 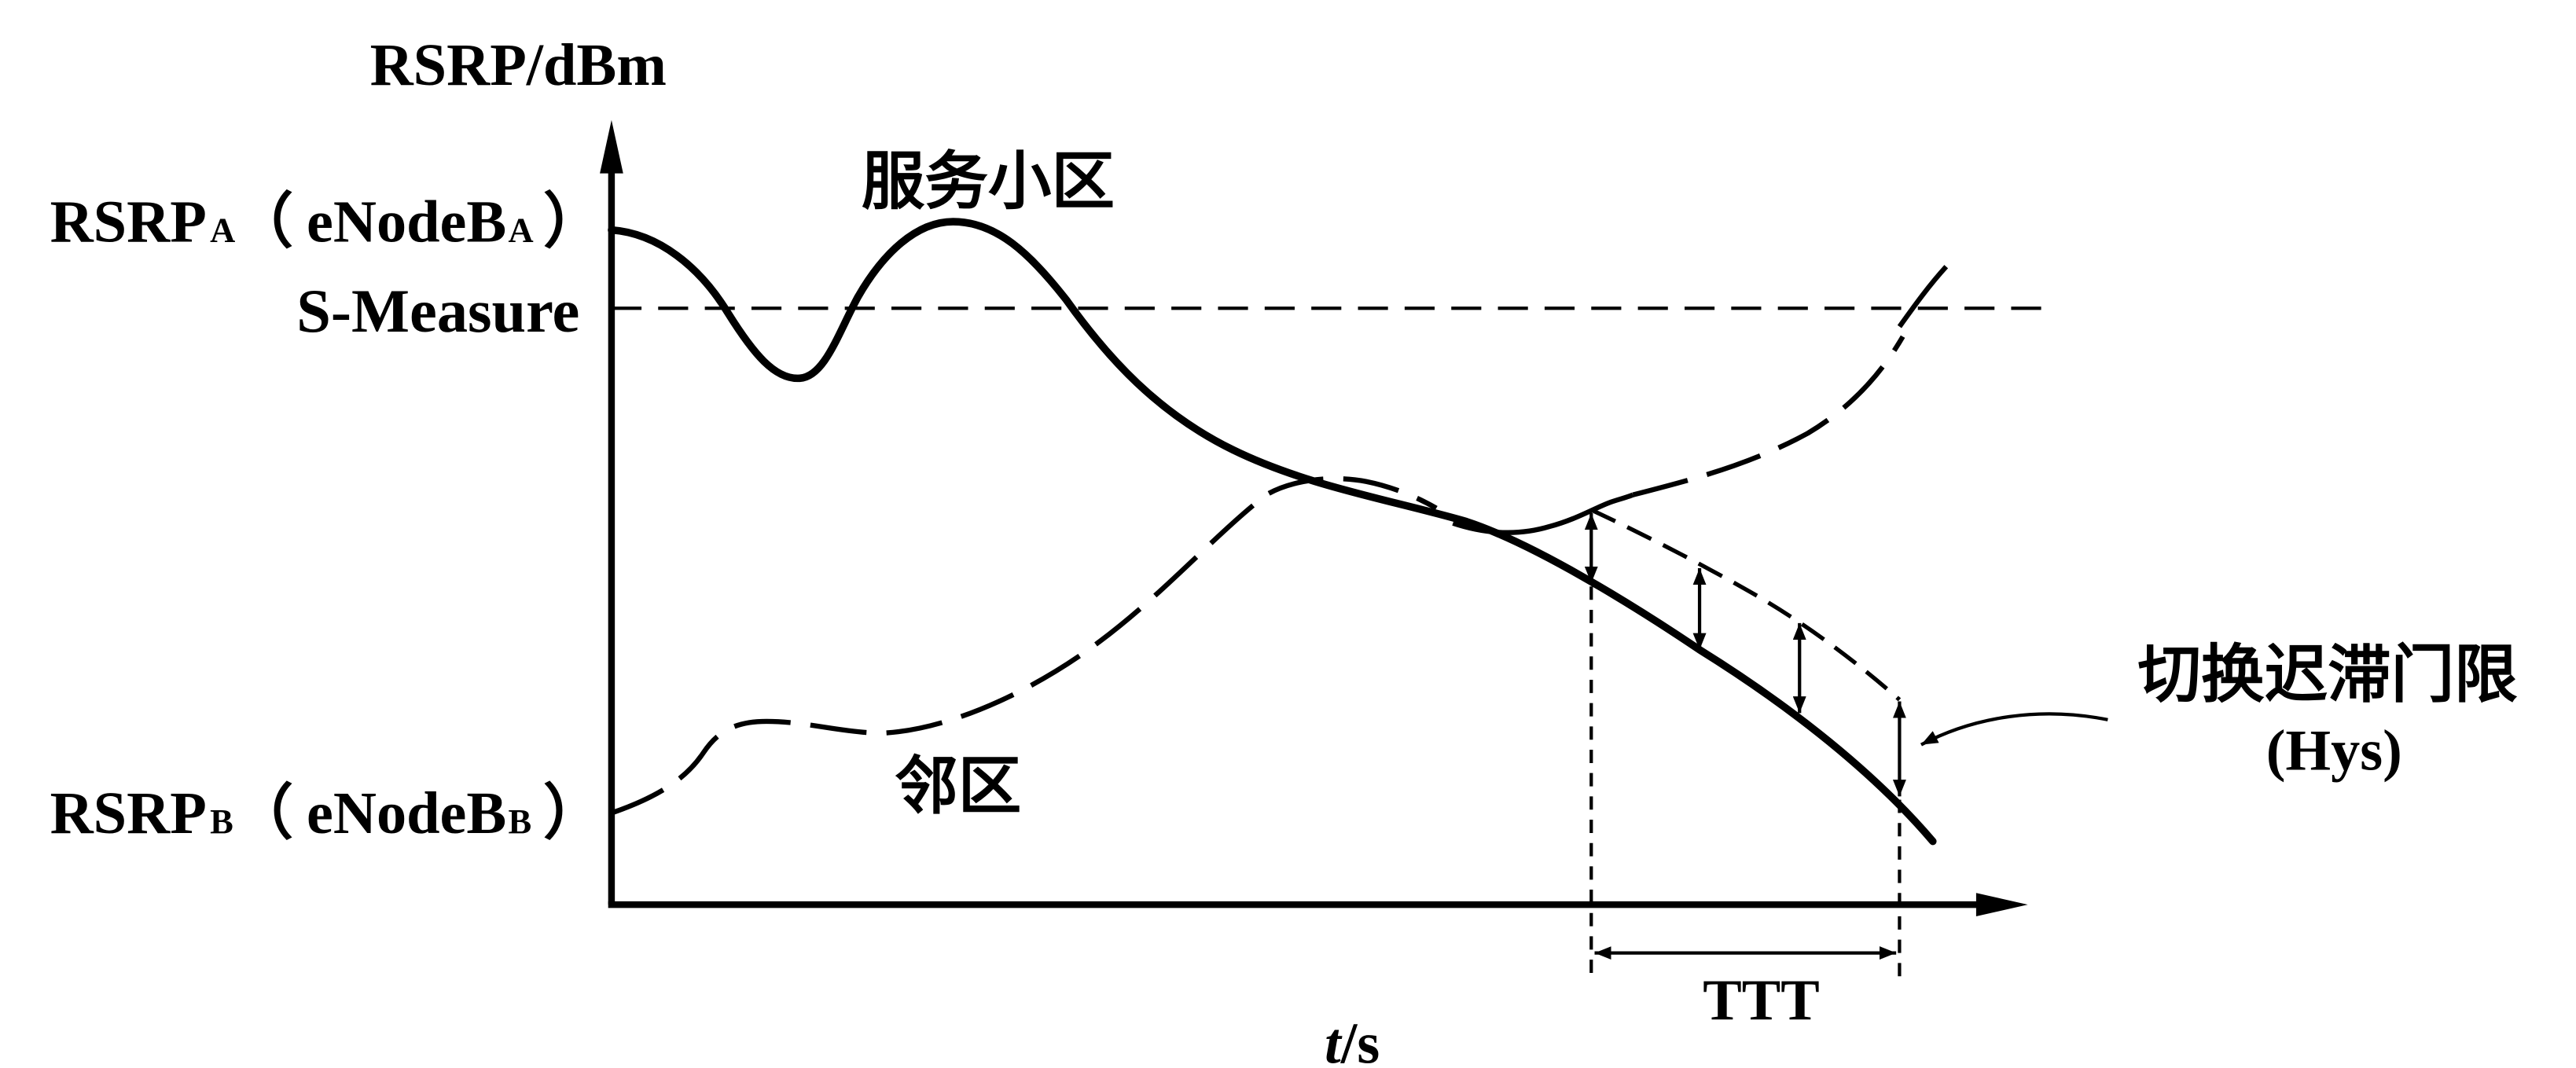 I want to click on y-axis-arrow-icon, so click(x=611, y=146).